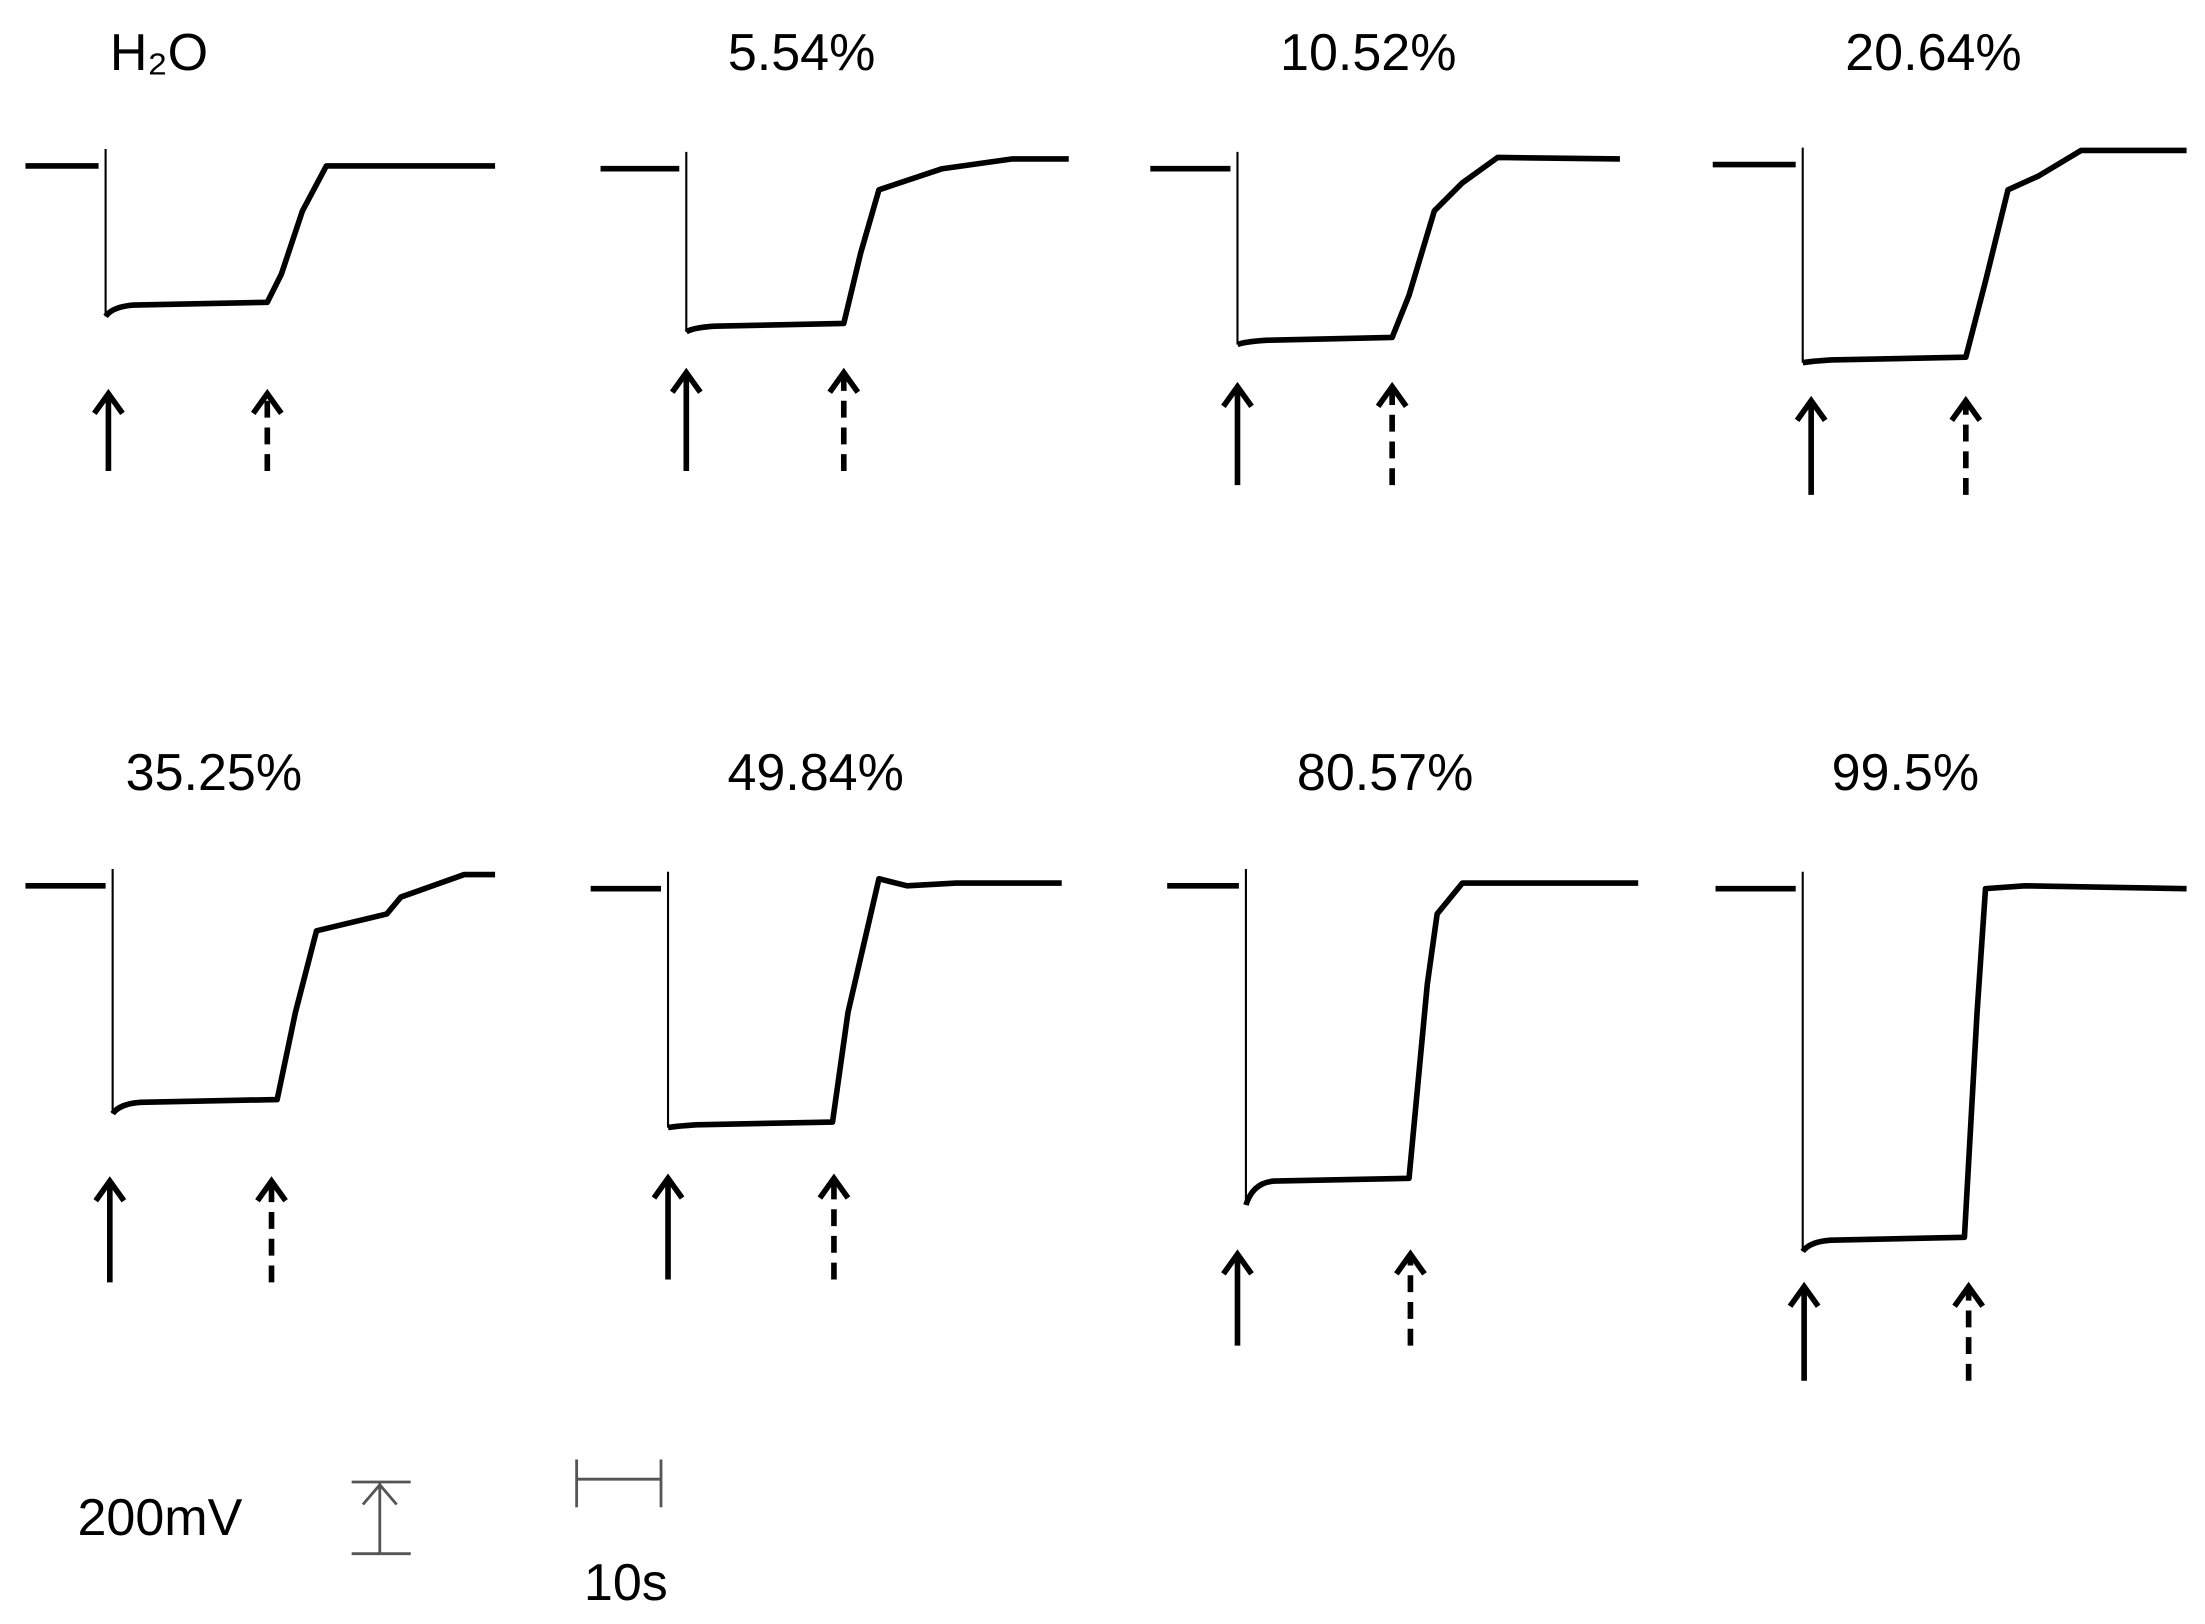 The width and height of the screenshot is (2205, 1624). I want to click on panel-label: H₂O, so click(159, 53).